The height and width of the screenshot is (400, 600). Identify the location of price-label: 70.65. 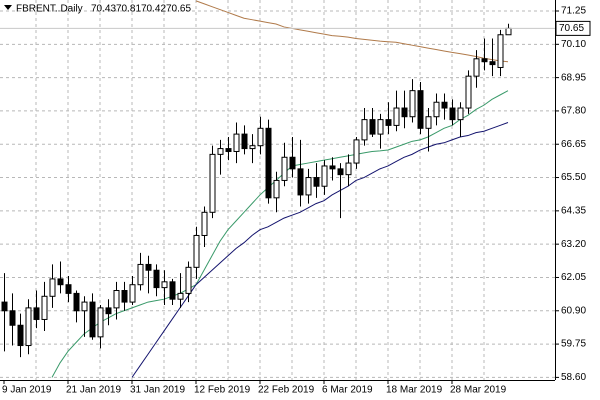
(571, 28).